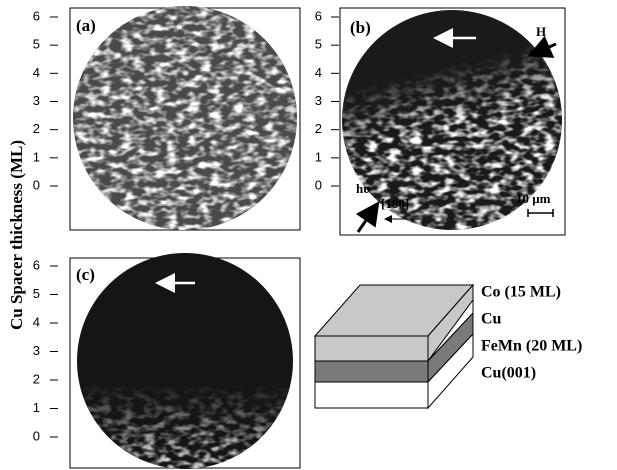 The image size is (617, 470). I want to click on panel-label: (c), so click(85, 274).